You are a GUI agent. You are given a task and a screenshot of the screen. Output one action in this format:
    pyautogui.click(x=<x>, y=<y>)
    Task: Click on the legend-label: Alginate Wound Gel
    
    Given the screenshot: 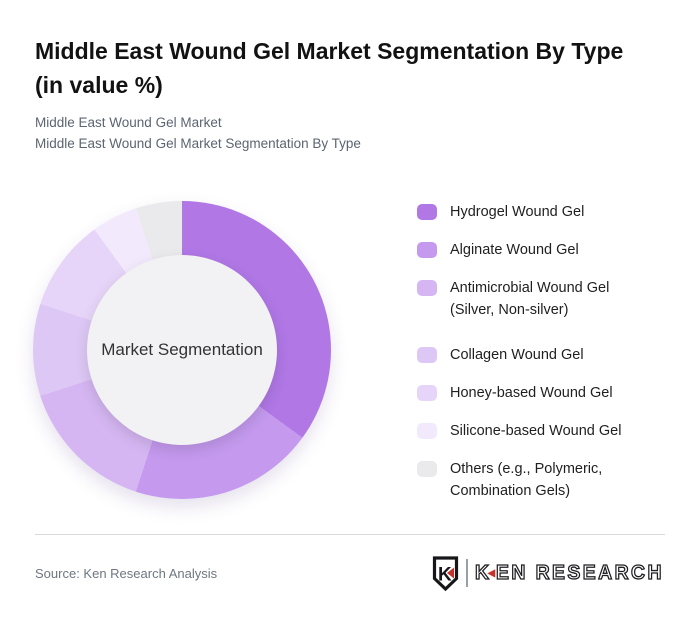 What is the action you would take?
    pyautogui.click(x=514, y=250)
    